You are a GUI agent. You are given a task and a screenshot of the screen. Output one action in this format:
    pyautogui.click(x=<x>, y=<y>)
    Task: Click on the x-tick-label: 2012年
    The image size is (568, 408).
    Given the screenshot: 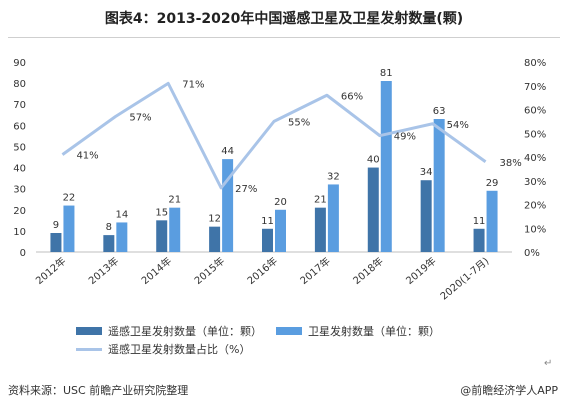 What is the action you would take?
    pyautogui.click(x=51, y=270)
    